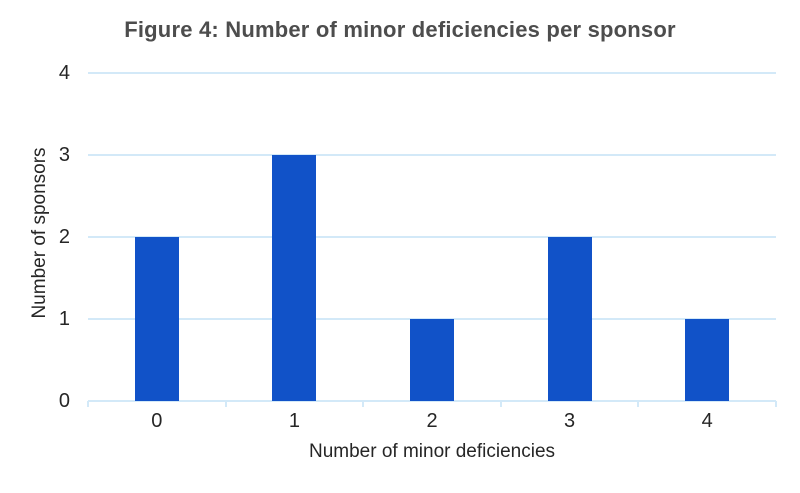 This screenshot has width=800, height=493. What do you see at coordinates (707, 421) in the screenshot?
I see `x-tick-label: 4` at bounding box center [707, 421].